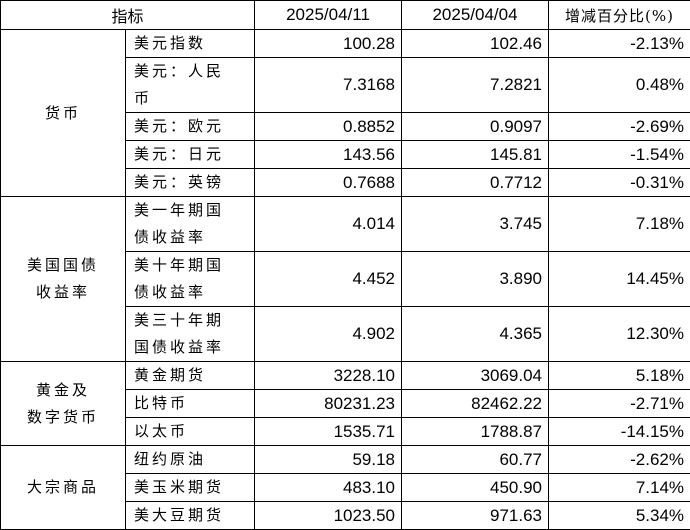  What do you see at coordinates (475, 85) in the screenshot?
I see `value-previous: 7.2821` at bounding box center [475, 85].